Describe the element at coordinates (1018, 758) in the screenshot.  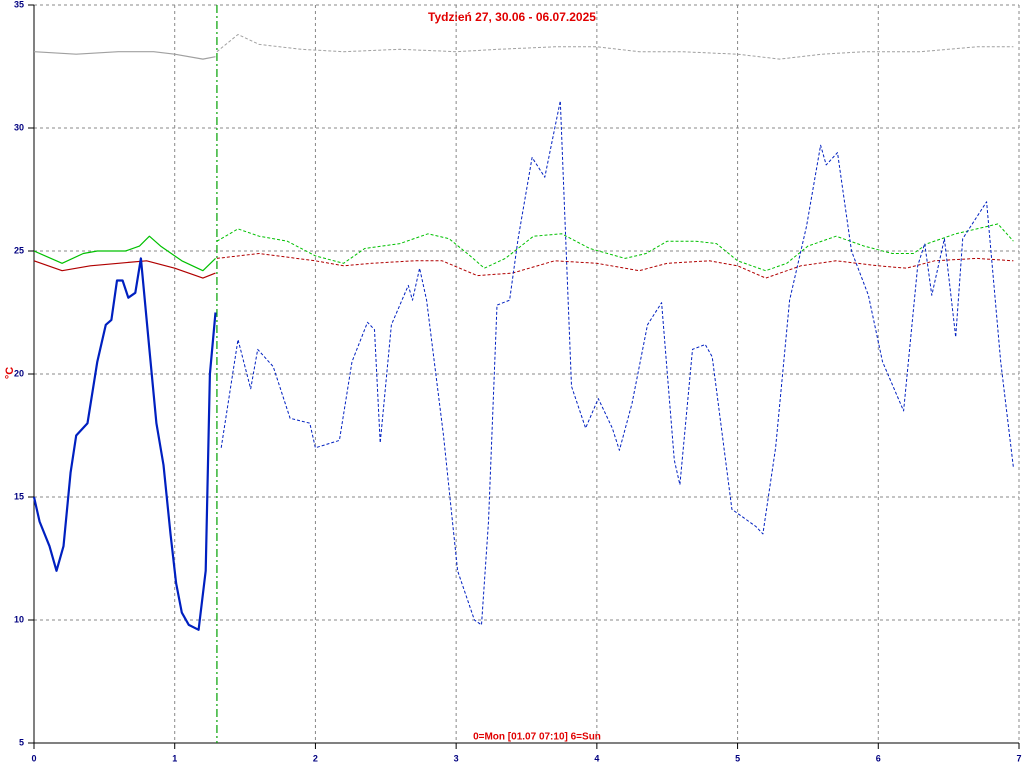
I see `x-tick-label: 7` at that location.